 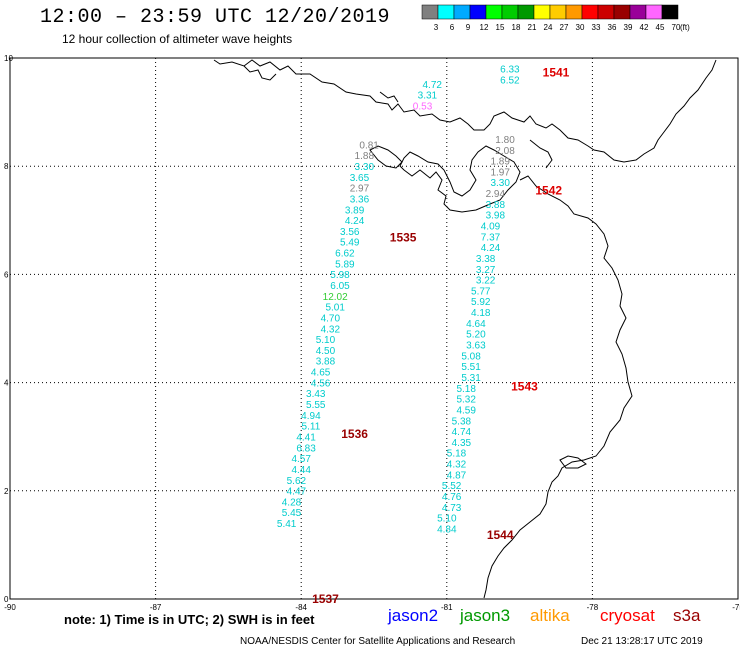 What do you see at coordinates (466, 410) in the screenshot?
I see `wave-height-value: 4.59` at bounding box center [466, 410].